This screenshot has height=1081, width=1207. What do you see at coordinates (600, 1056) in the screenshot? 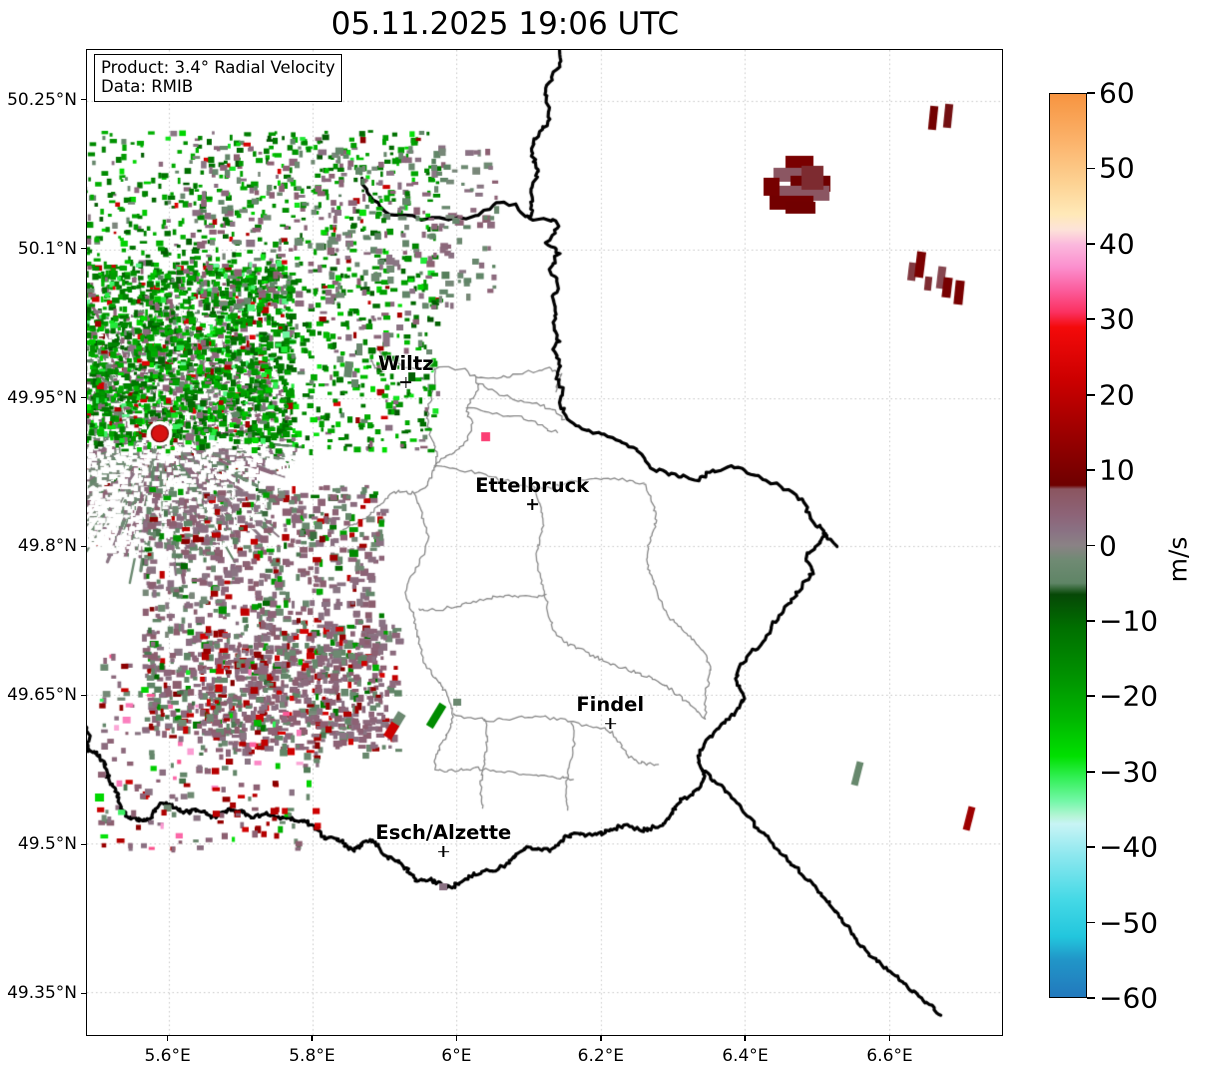
I see `x-tick-label-3: 6.2°E` at bounding box center [600, 1056].